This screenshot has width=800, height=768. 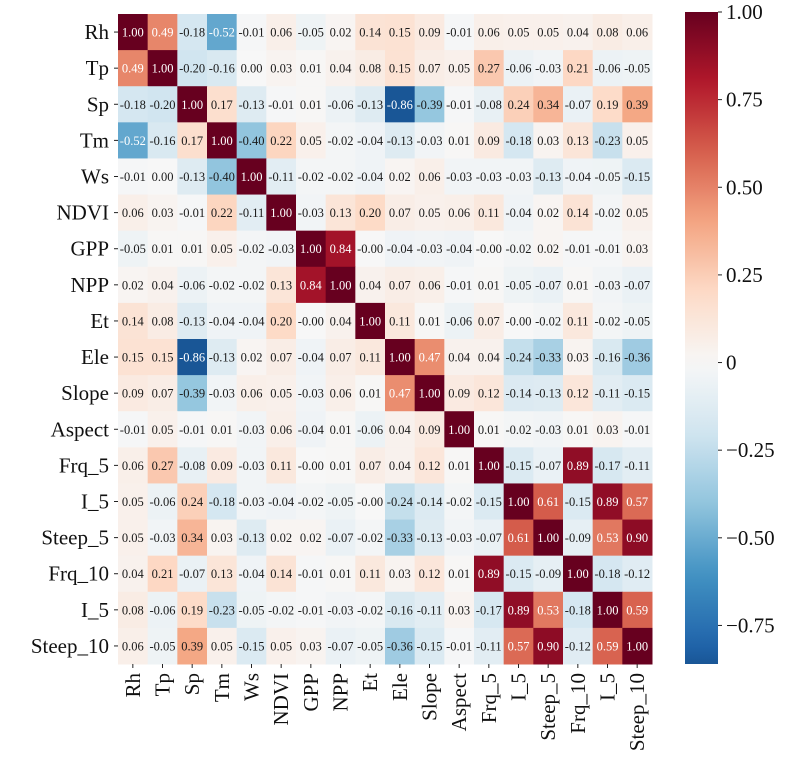 I want to click on cell-value-label: -0.18, so click(x=607, y=574).